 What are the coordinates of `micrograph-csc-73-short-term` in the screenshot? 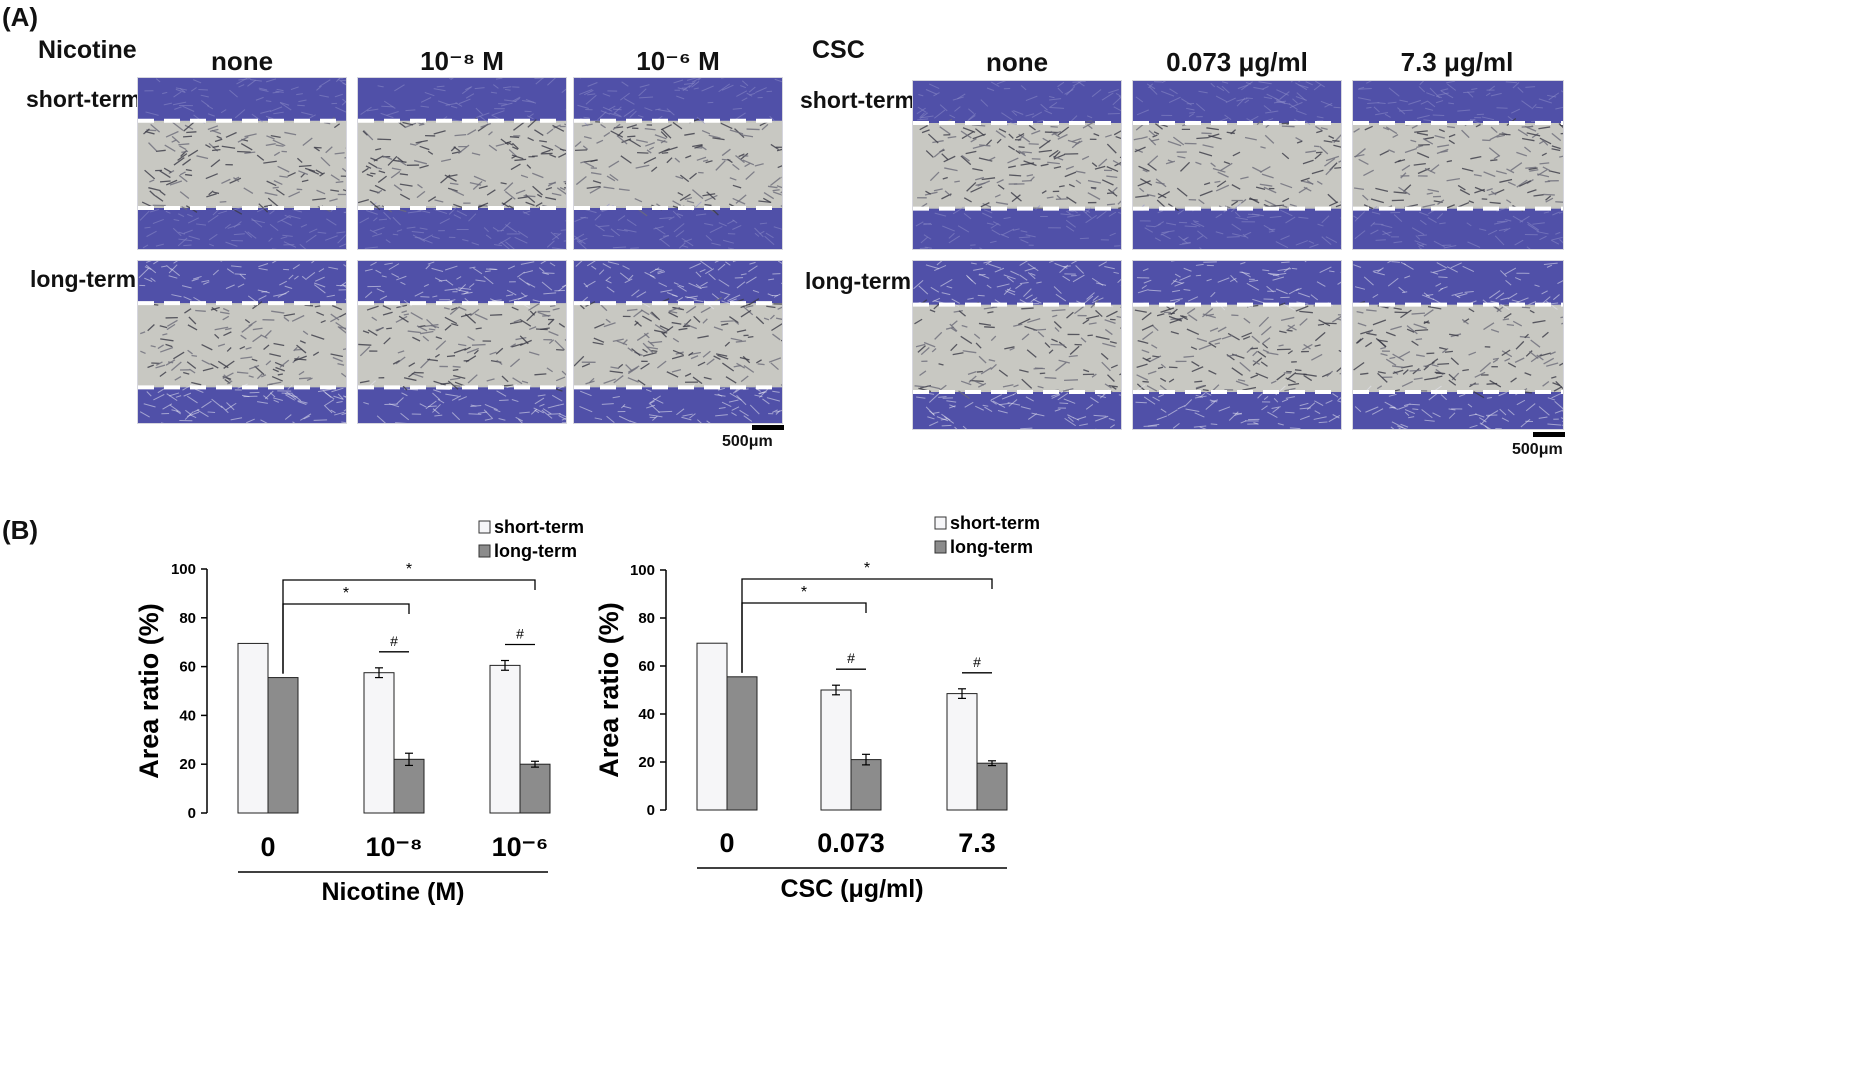 It's located at (1458, 165).